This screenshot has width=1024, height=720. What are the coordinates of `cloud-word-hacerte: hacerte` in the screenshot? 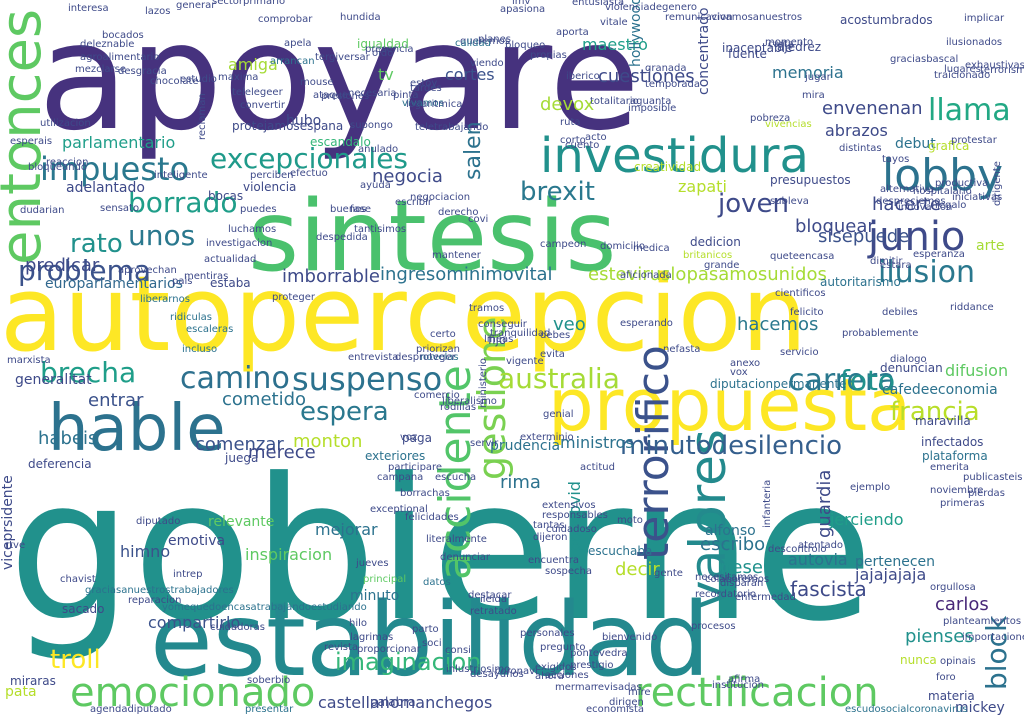 It's located at (906, 204).